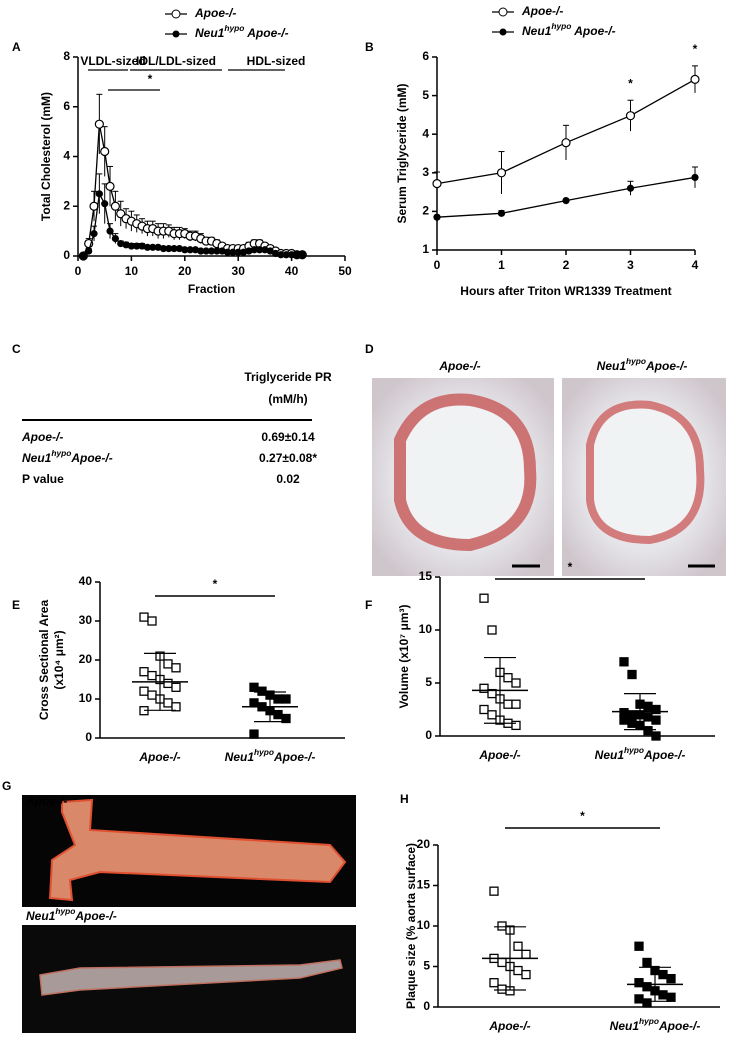 This screenshot has width=745, height=1037. Describe the element at coordinates (59, 659) in the screenshot. I see `y-axis-label: (x10⁴ μm²)` at that location.